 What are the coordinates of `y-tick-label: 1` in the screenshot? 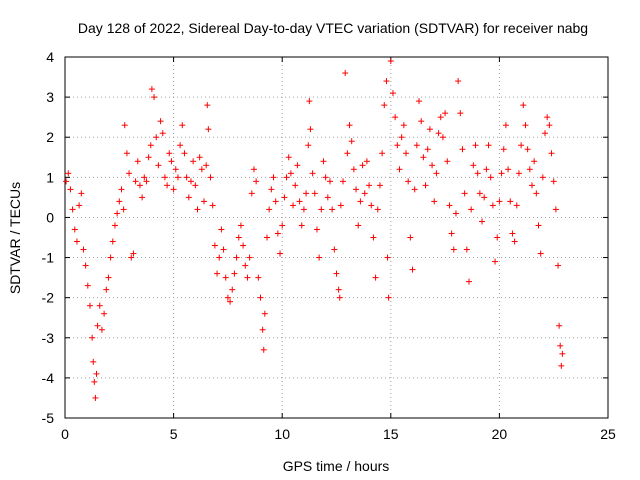 It's located at (50, 177).